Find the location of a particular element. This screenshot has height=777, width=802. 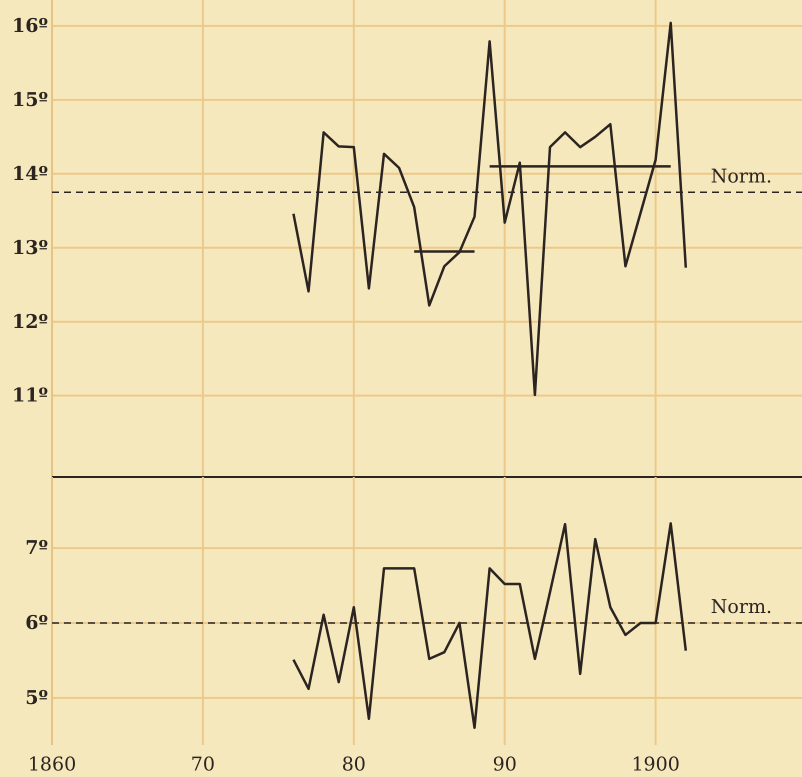

y-tick-label: 13º is located at coordinates (30, 247).